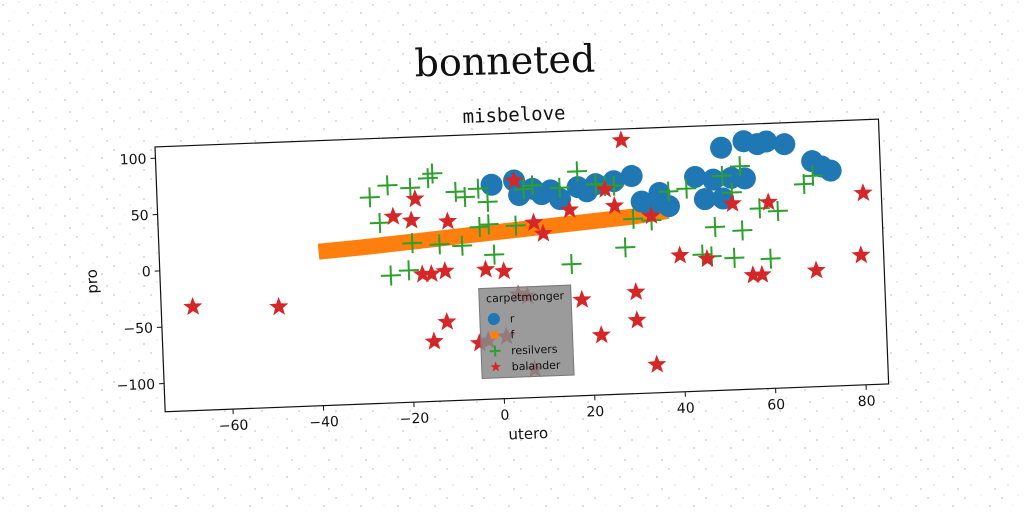 This screenshot has width=1024, height=512. What do you see at coordinates (534, 350) in the screenshot?
I see `legend-label-resilvers: resilvers` at bounding box center [534, 350].